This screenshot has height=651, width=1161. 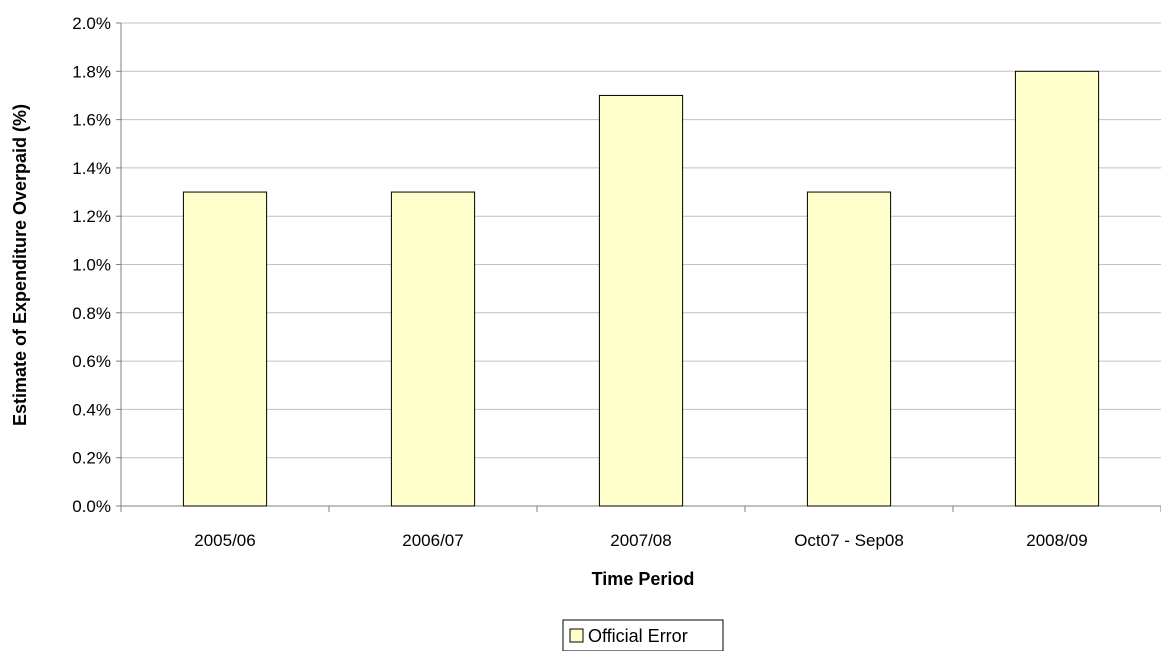 I want to click on y-axis-title: Estimate of Expenditure Overpaid (%), so click(x=20, y=265).